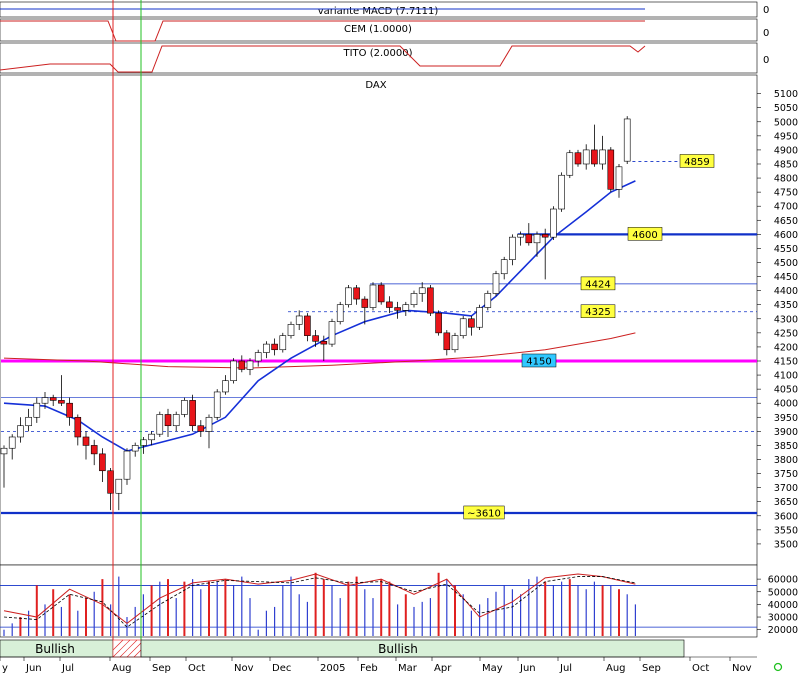 This screenshot has width=801, height=675. I want to click on macd-value: 0, so click(766, 10).